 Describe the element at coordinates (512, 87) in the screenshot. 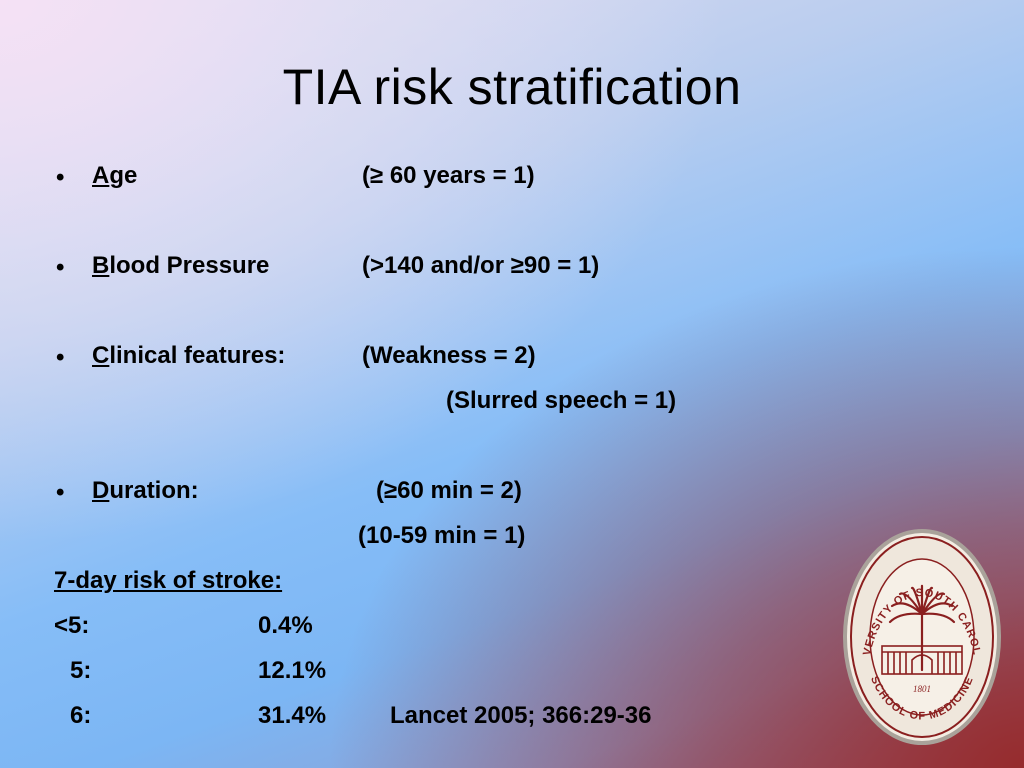

I see `slide-title: TIA risk stratification` at that location.